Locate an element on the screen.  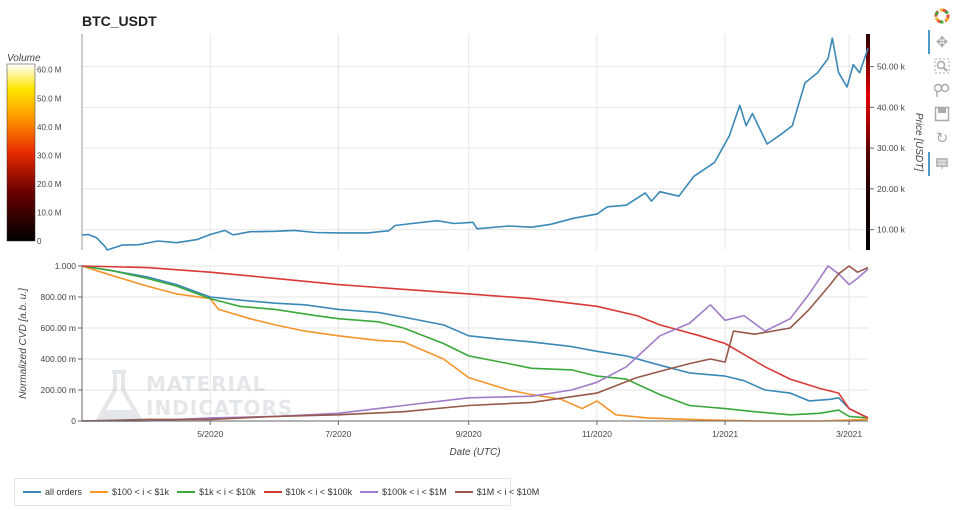
legend-item-s1k_10k: $1k < i < $10k is located at coordinates (216, 492).